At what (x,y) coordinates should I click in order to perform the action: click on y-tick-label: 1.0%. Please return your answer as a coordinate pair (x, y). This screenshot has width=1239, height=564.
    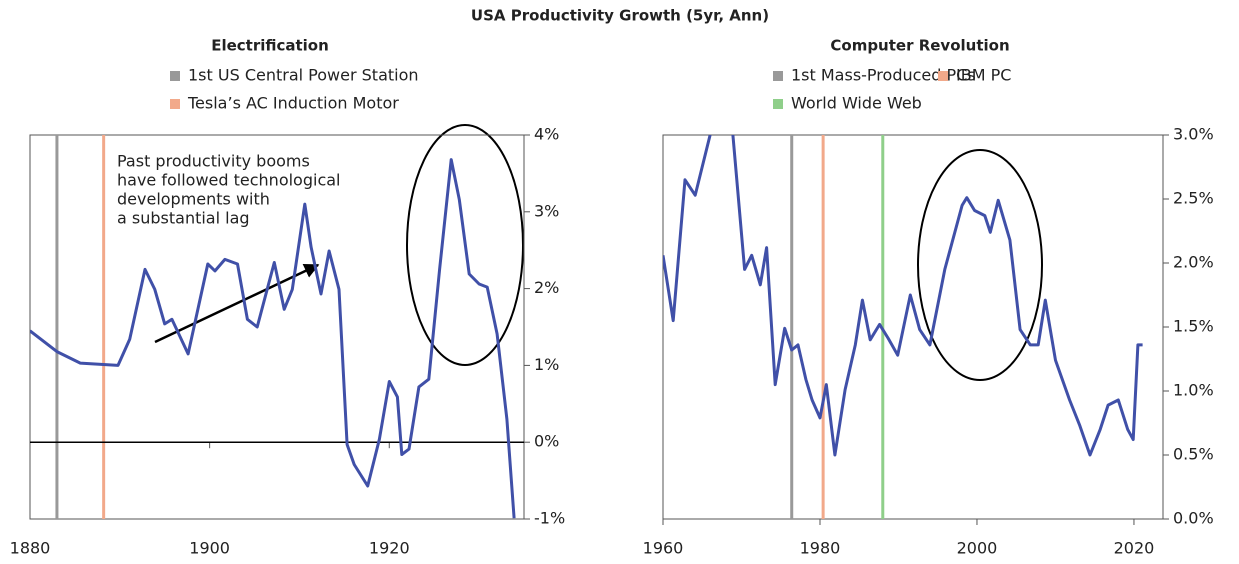
    Looking at the image, I should click on (1193, 390).